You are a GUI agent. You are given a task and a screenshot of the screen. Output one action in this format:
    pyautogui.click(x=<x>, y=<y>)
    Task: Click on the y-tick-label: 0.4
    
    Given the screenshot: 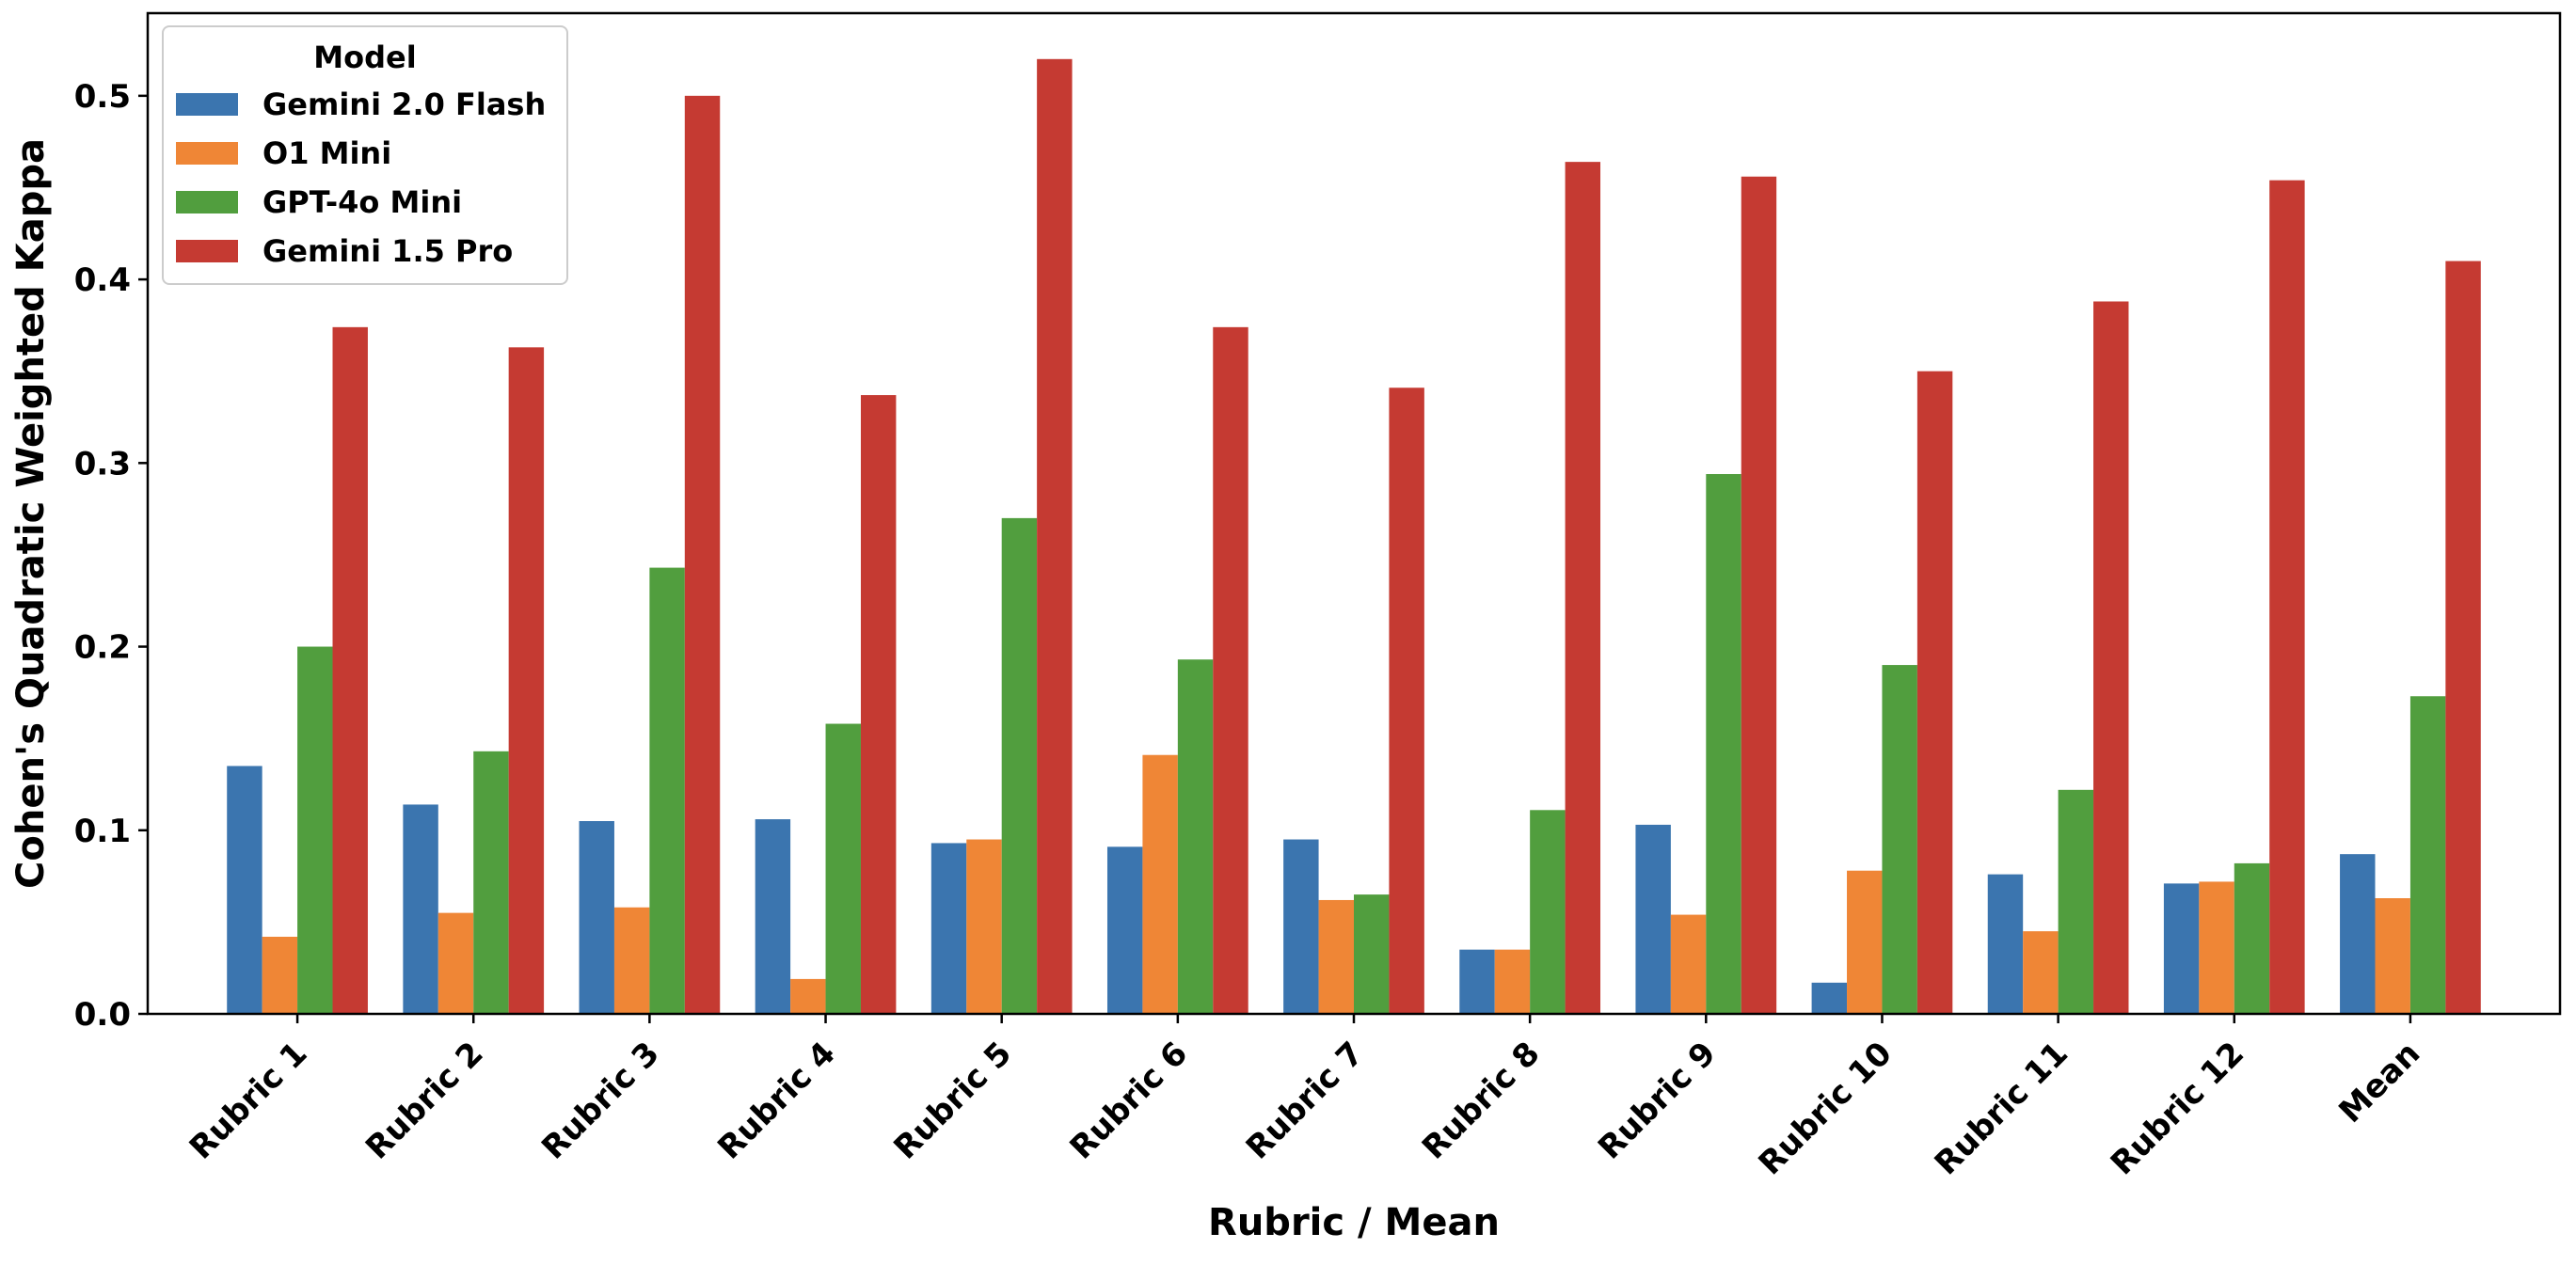 What is the action you would take?
    pyautogui.click(x=103, y=280)
    